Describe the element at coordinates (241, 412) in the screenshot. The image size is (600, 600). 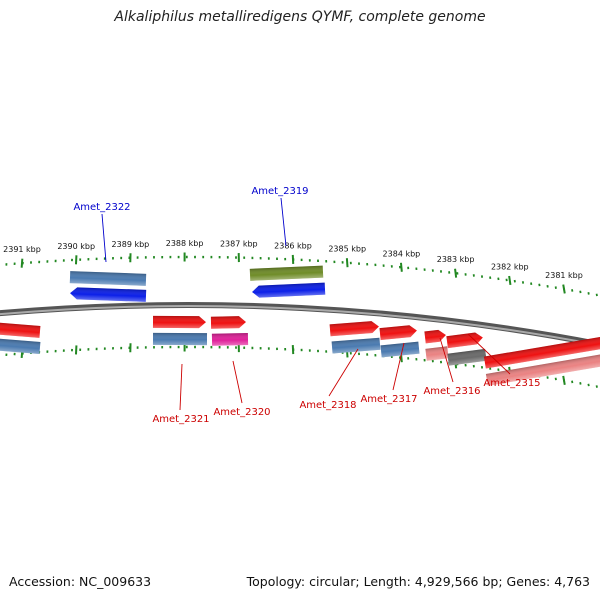
I see `gene-label: Amet_2320` at that location.